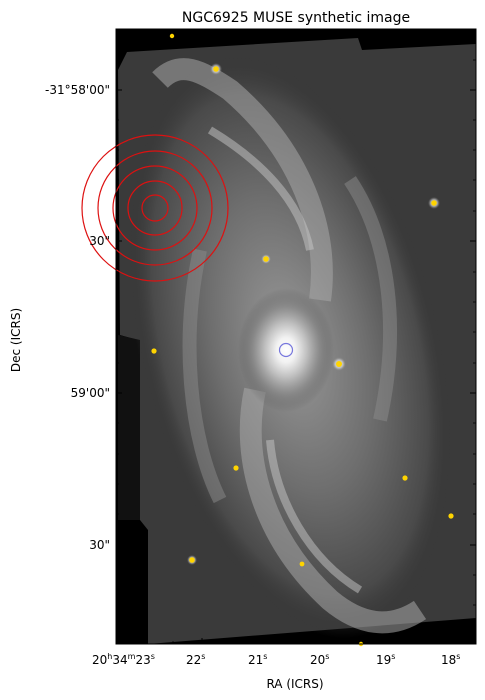  I want to click on galaxy-bulge, so click(286, 350).